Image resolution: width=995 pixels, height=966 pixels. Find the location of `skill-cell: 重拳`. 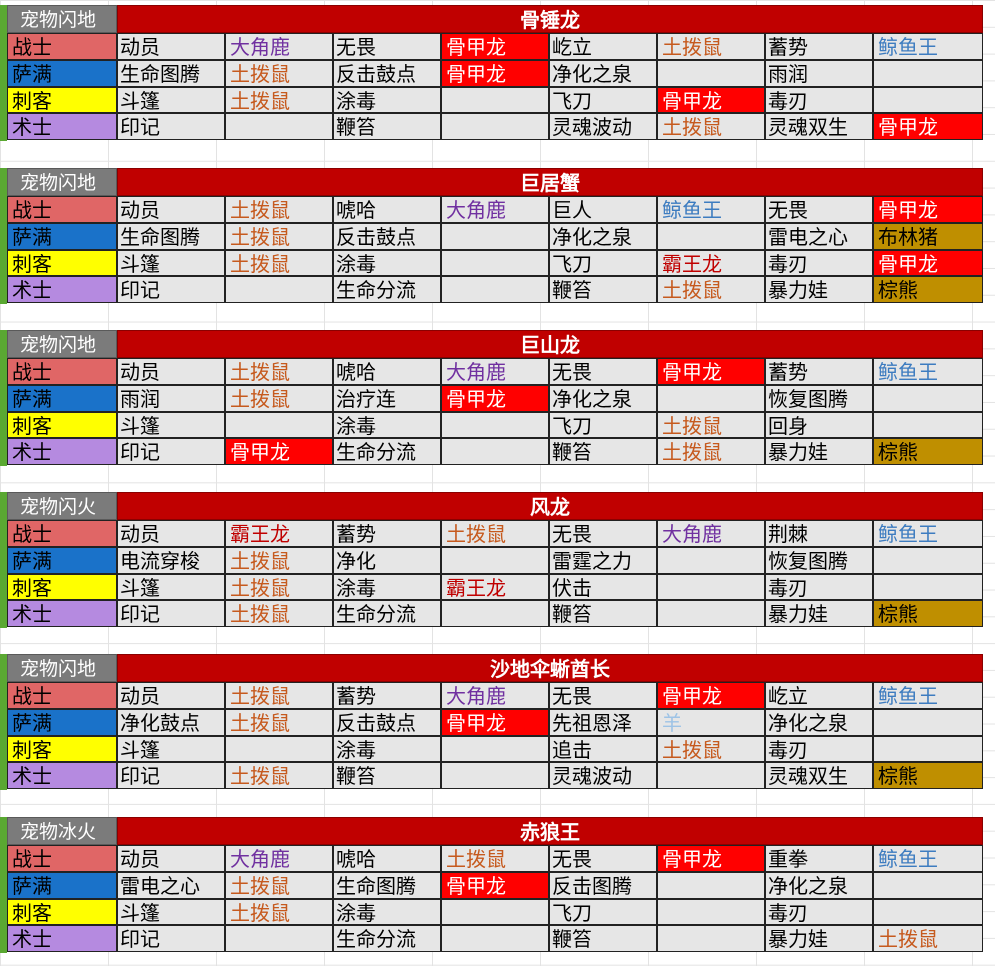

skill-cell: 重拳 is located at coordinates (819, 858).